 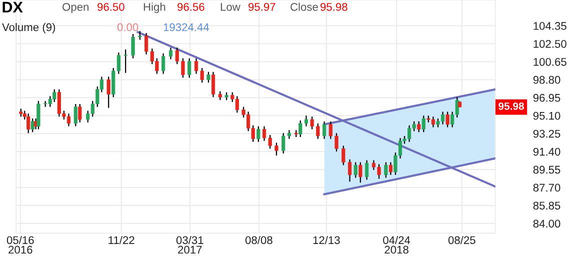 I want to click on x-tick-label: 04/24 2018, so click(x=396, y=245).